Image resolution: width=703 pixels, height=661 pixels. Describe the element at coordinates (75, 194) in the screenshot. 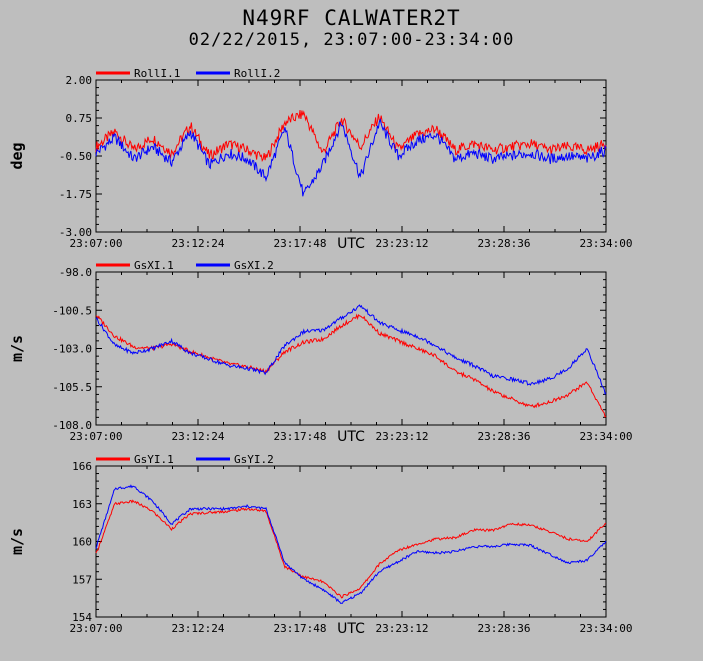

I see `y-tick-label: -1.75` at that location.